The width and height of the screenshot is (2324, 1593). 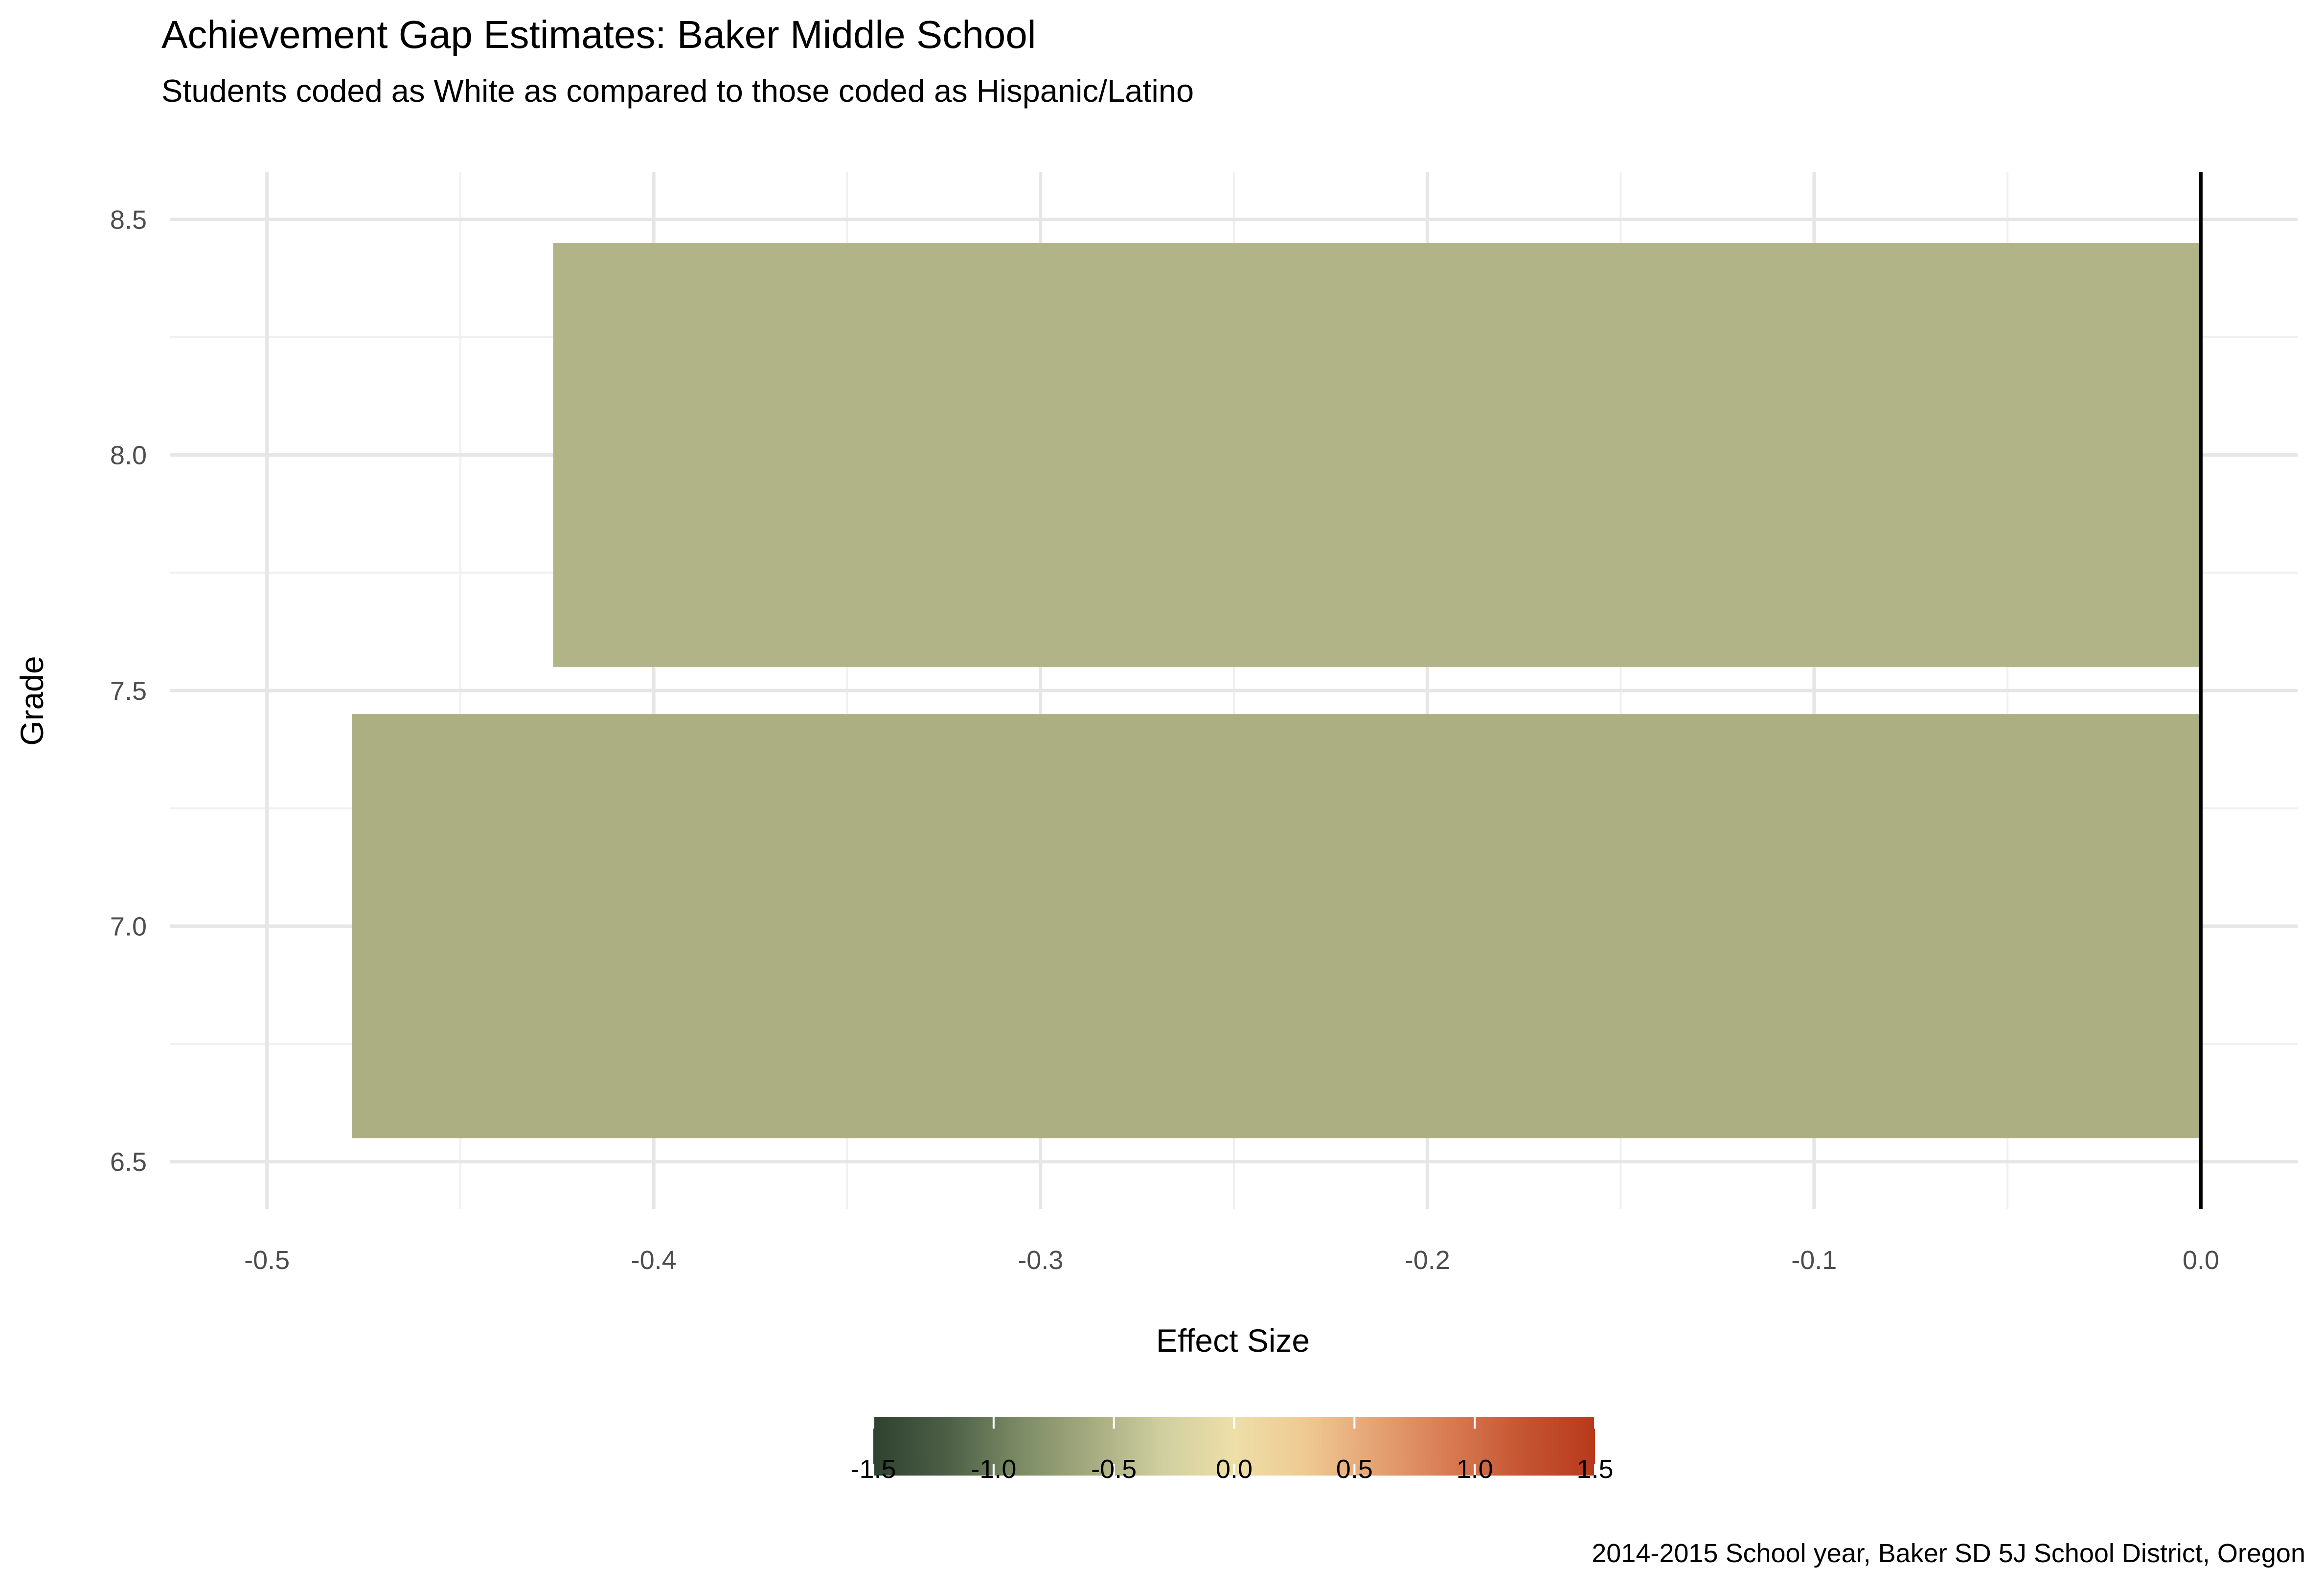 I want to click on y-tick-label: 6.5, so click(x=128, y=1162).